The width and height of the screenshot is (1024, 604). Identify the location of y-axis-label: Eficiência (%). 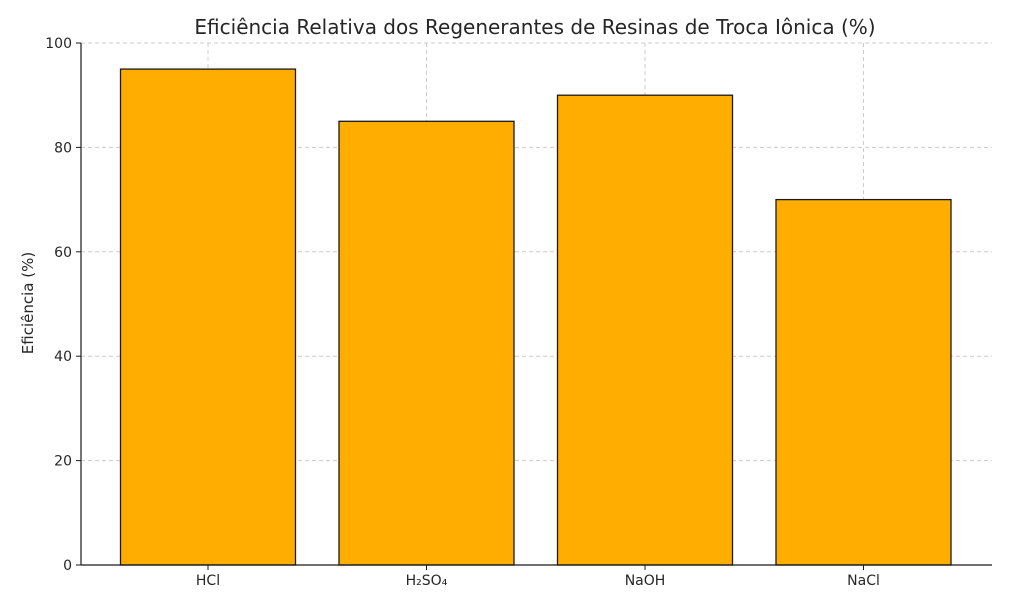
(28, 303).